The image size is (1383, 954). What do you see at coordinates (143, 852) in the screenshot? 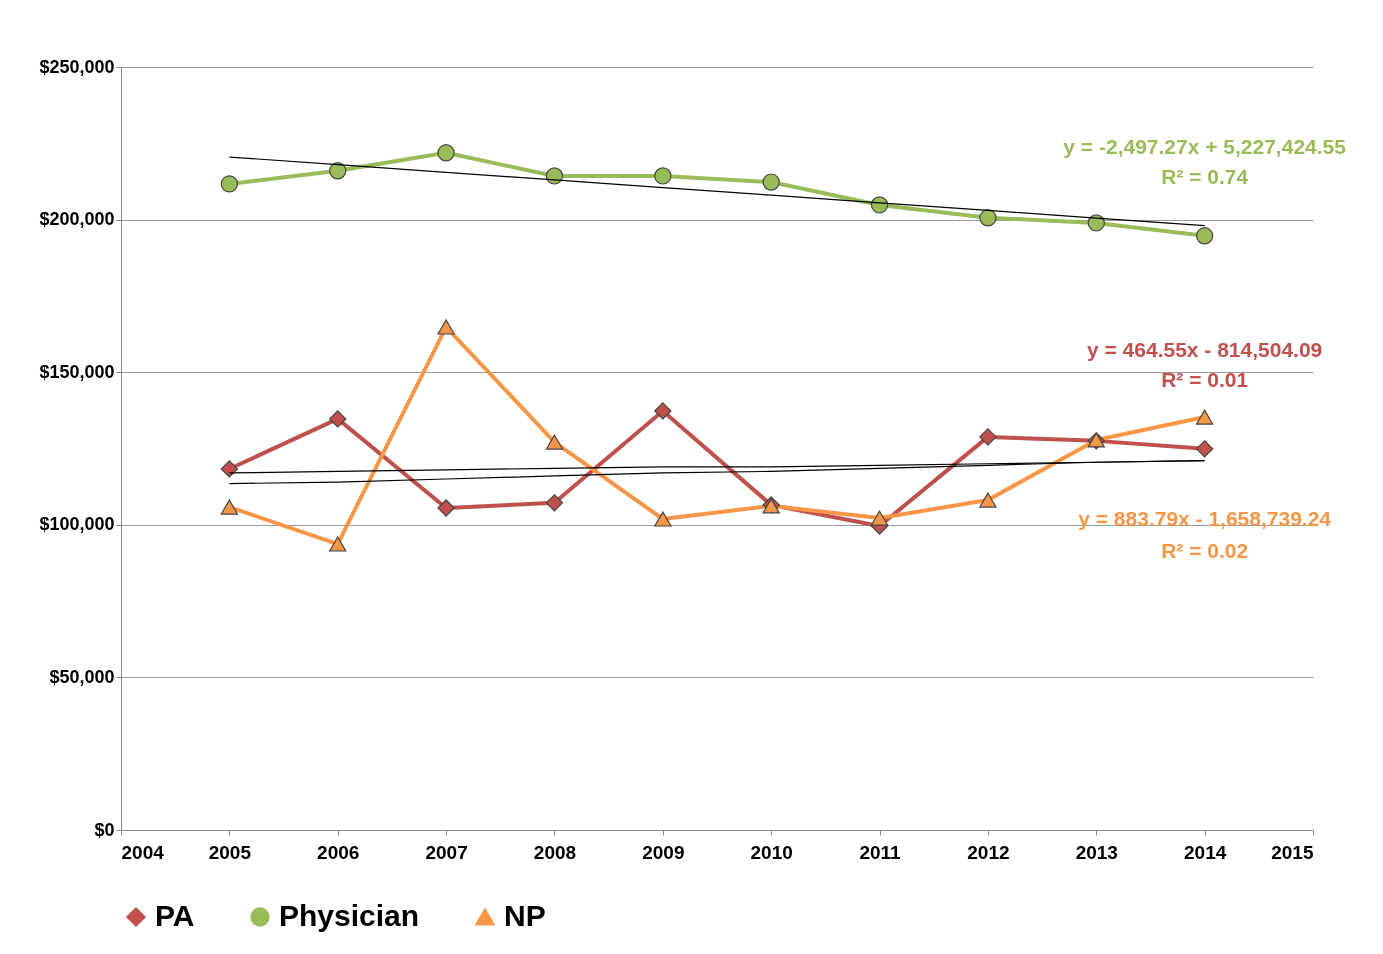
I see `x-tick-label: 2004` at bounding box center [143, 852].